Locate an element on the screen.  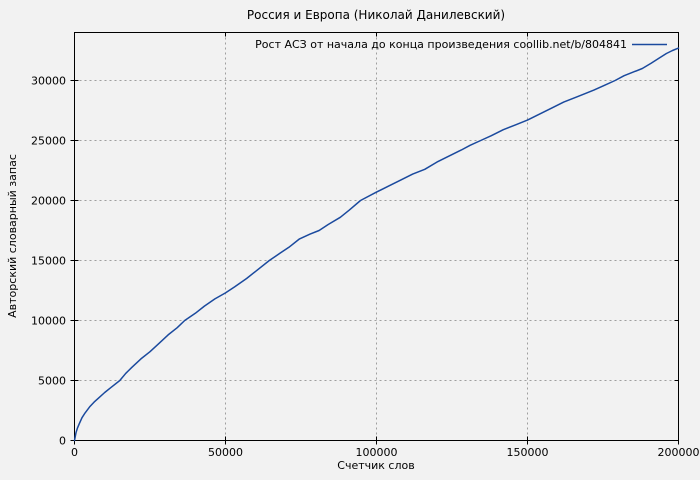
y-tick-label: 30000 is located at coordinates (48, 81).